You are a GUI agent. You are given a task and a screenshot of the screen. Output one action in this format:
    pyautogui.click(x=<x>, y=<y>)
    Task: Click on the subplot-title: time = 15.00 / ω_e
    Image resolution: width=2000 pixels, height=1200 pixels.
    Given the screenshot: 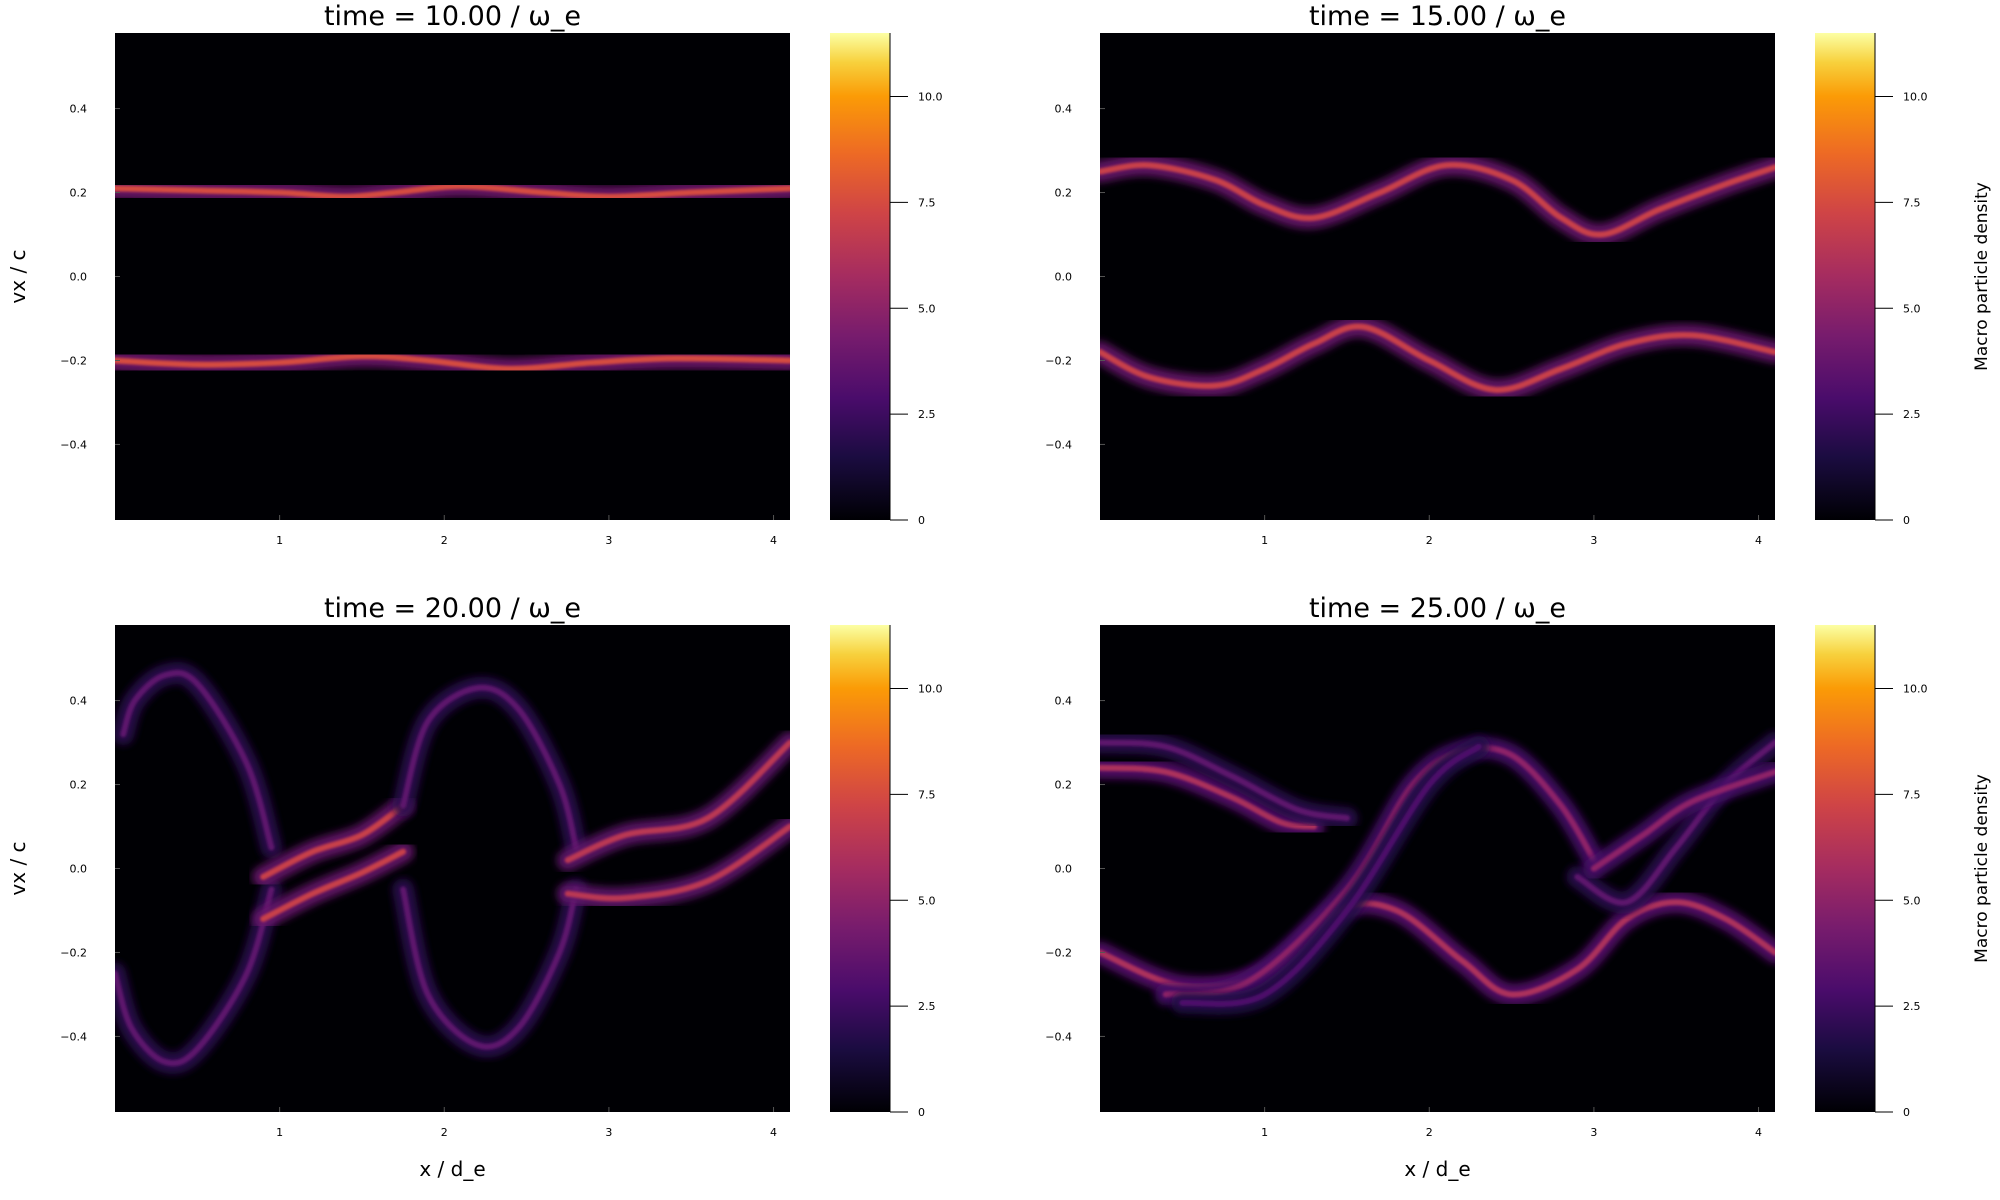 What is the action you would take?
    pyautogui.click(x=1437, y=16)
    